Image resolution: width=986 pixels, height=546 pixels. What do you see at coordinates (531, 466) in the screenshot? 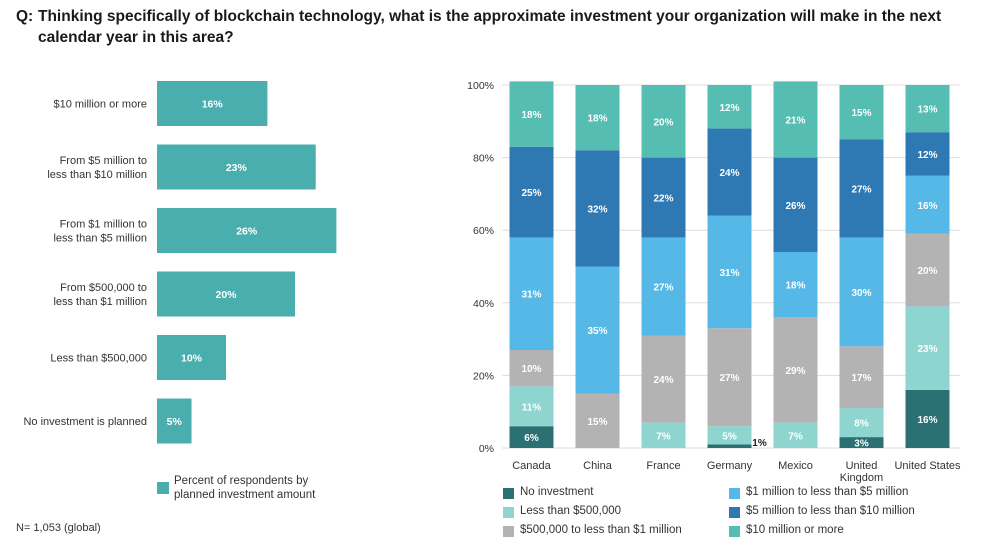
I see `x-category-label: Canada` at bounding box center [531, 466].